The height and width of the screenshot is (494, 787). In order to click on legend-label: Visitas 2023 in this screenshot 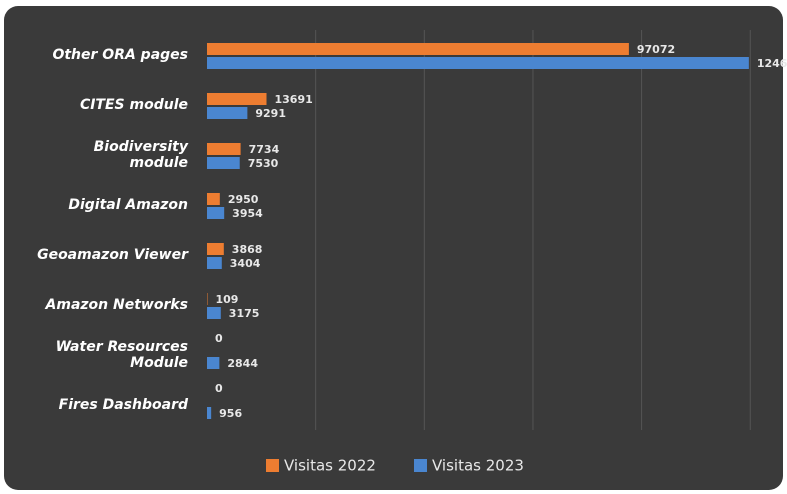, I will do `click(478, 466)`.